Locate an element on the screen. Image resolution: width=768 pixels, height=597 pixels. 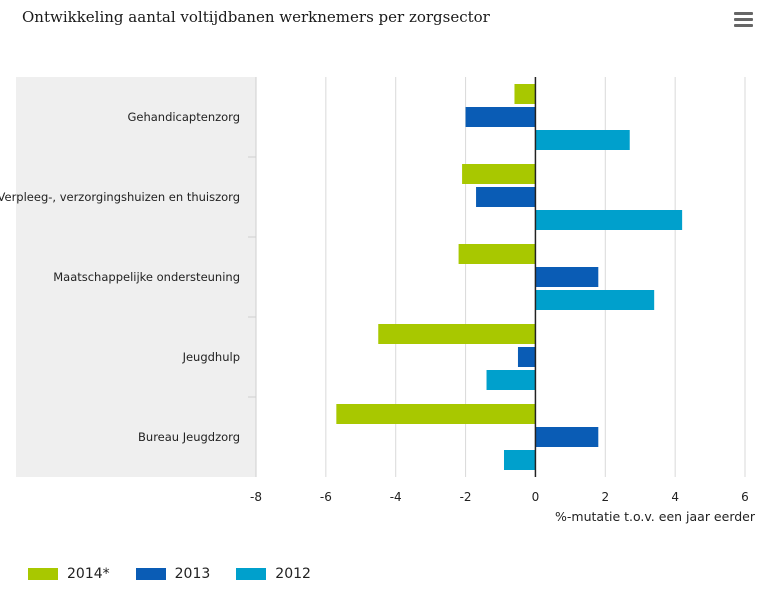
legend-label: 2013 is located at coordinates (192, 574).